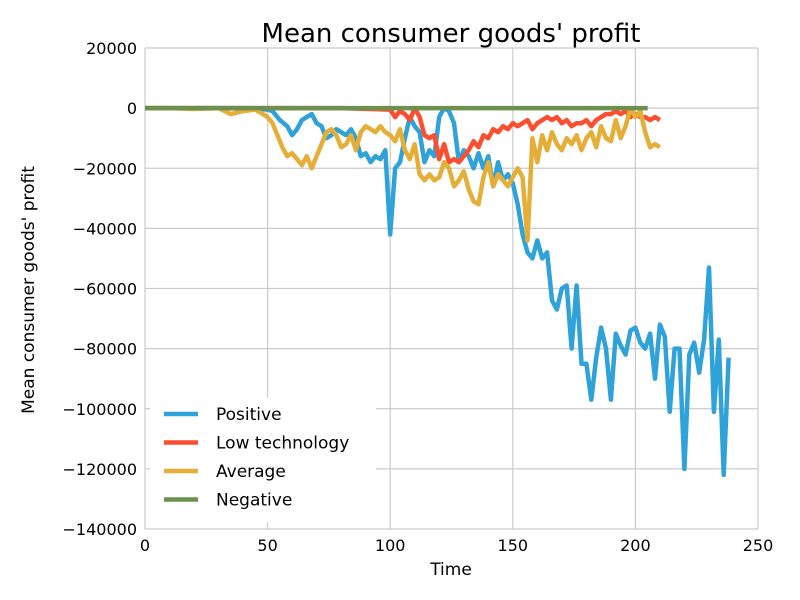 The image size is (800, 600). I want to click on legend-label: Low technology, so click(282, 444).